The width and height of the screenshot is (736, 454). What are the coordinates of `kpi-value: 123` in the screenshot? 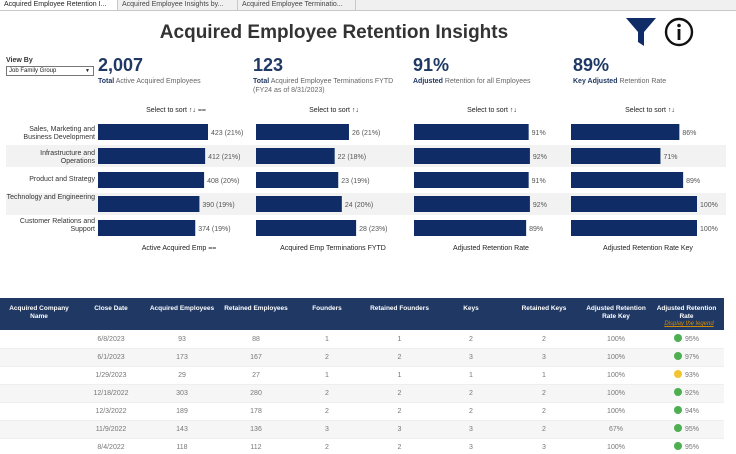 It's located at (268, 65).